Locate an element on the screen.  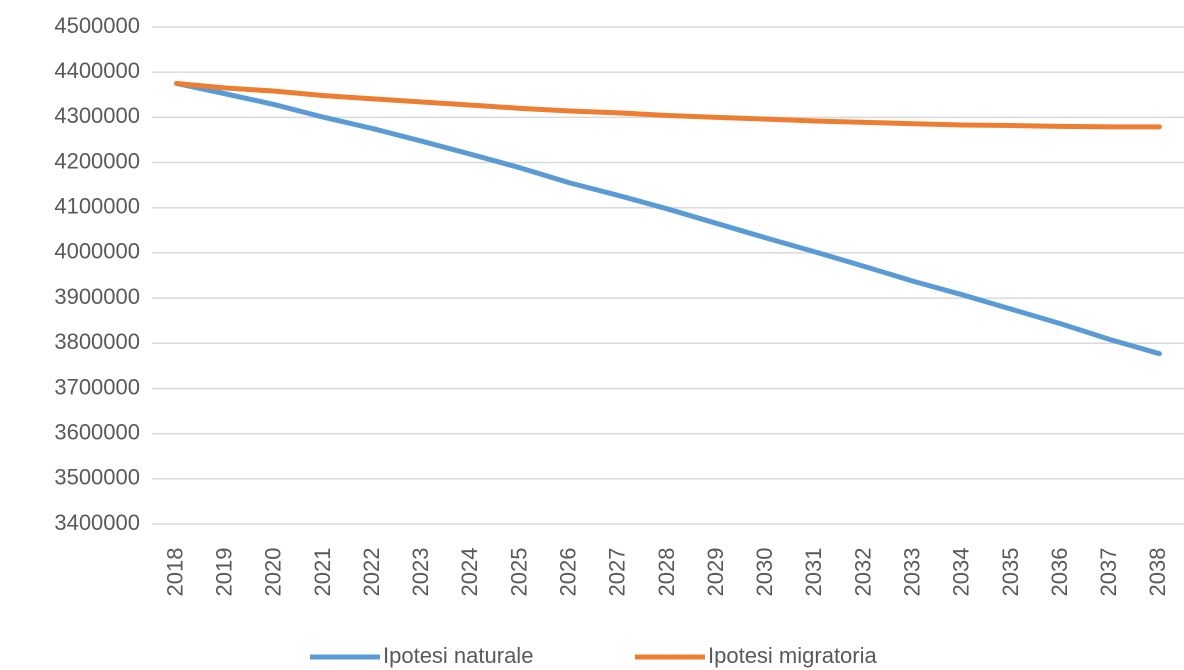
x-tick-label: 2038 is located at coordinates (1157, 572).